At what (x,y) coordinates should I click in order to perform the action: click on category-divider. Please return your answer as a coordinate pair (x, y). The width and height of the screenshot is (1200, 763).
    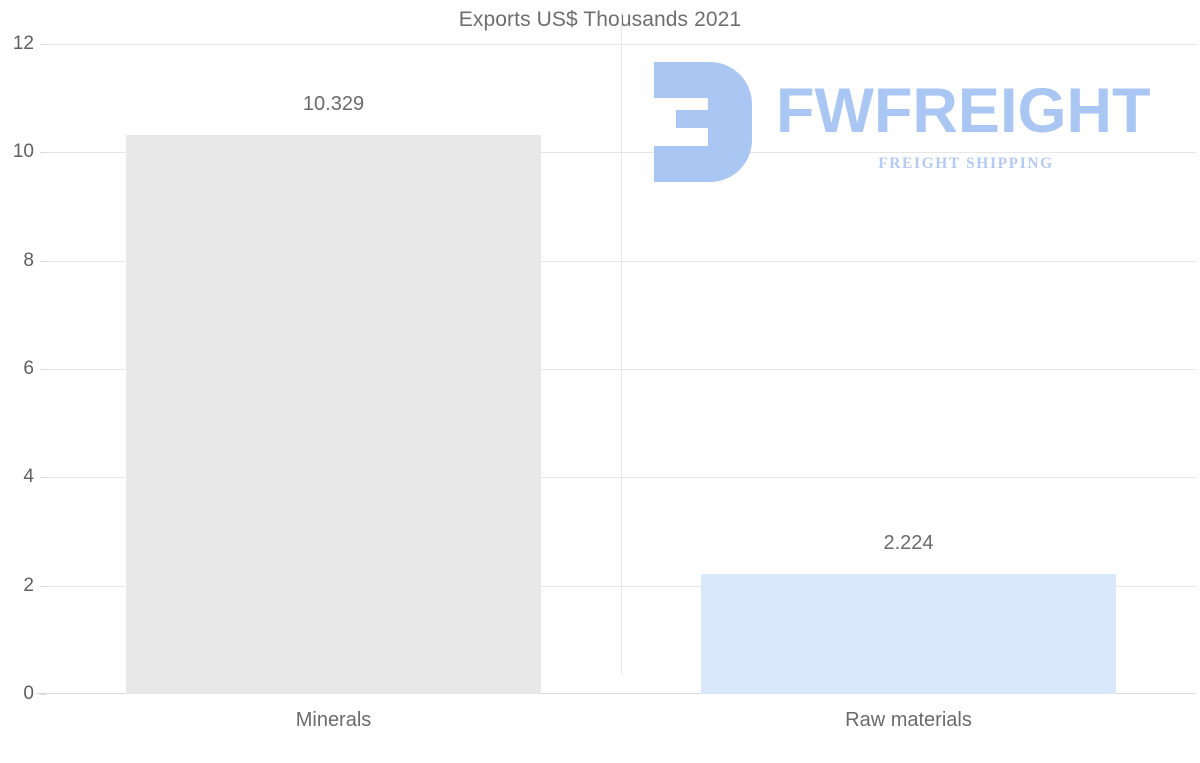
    Looking at the image, I should click on (621, 343).